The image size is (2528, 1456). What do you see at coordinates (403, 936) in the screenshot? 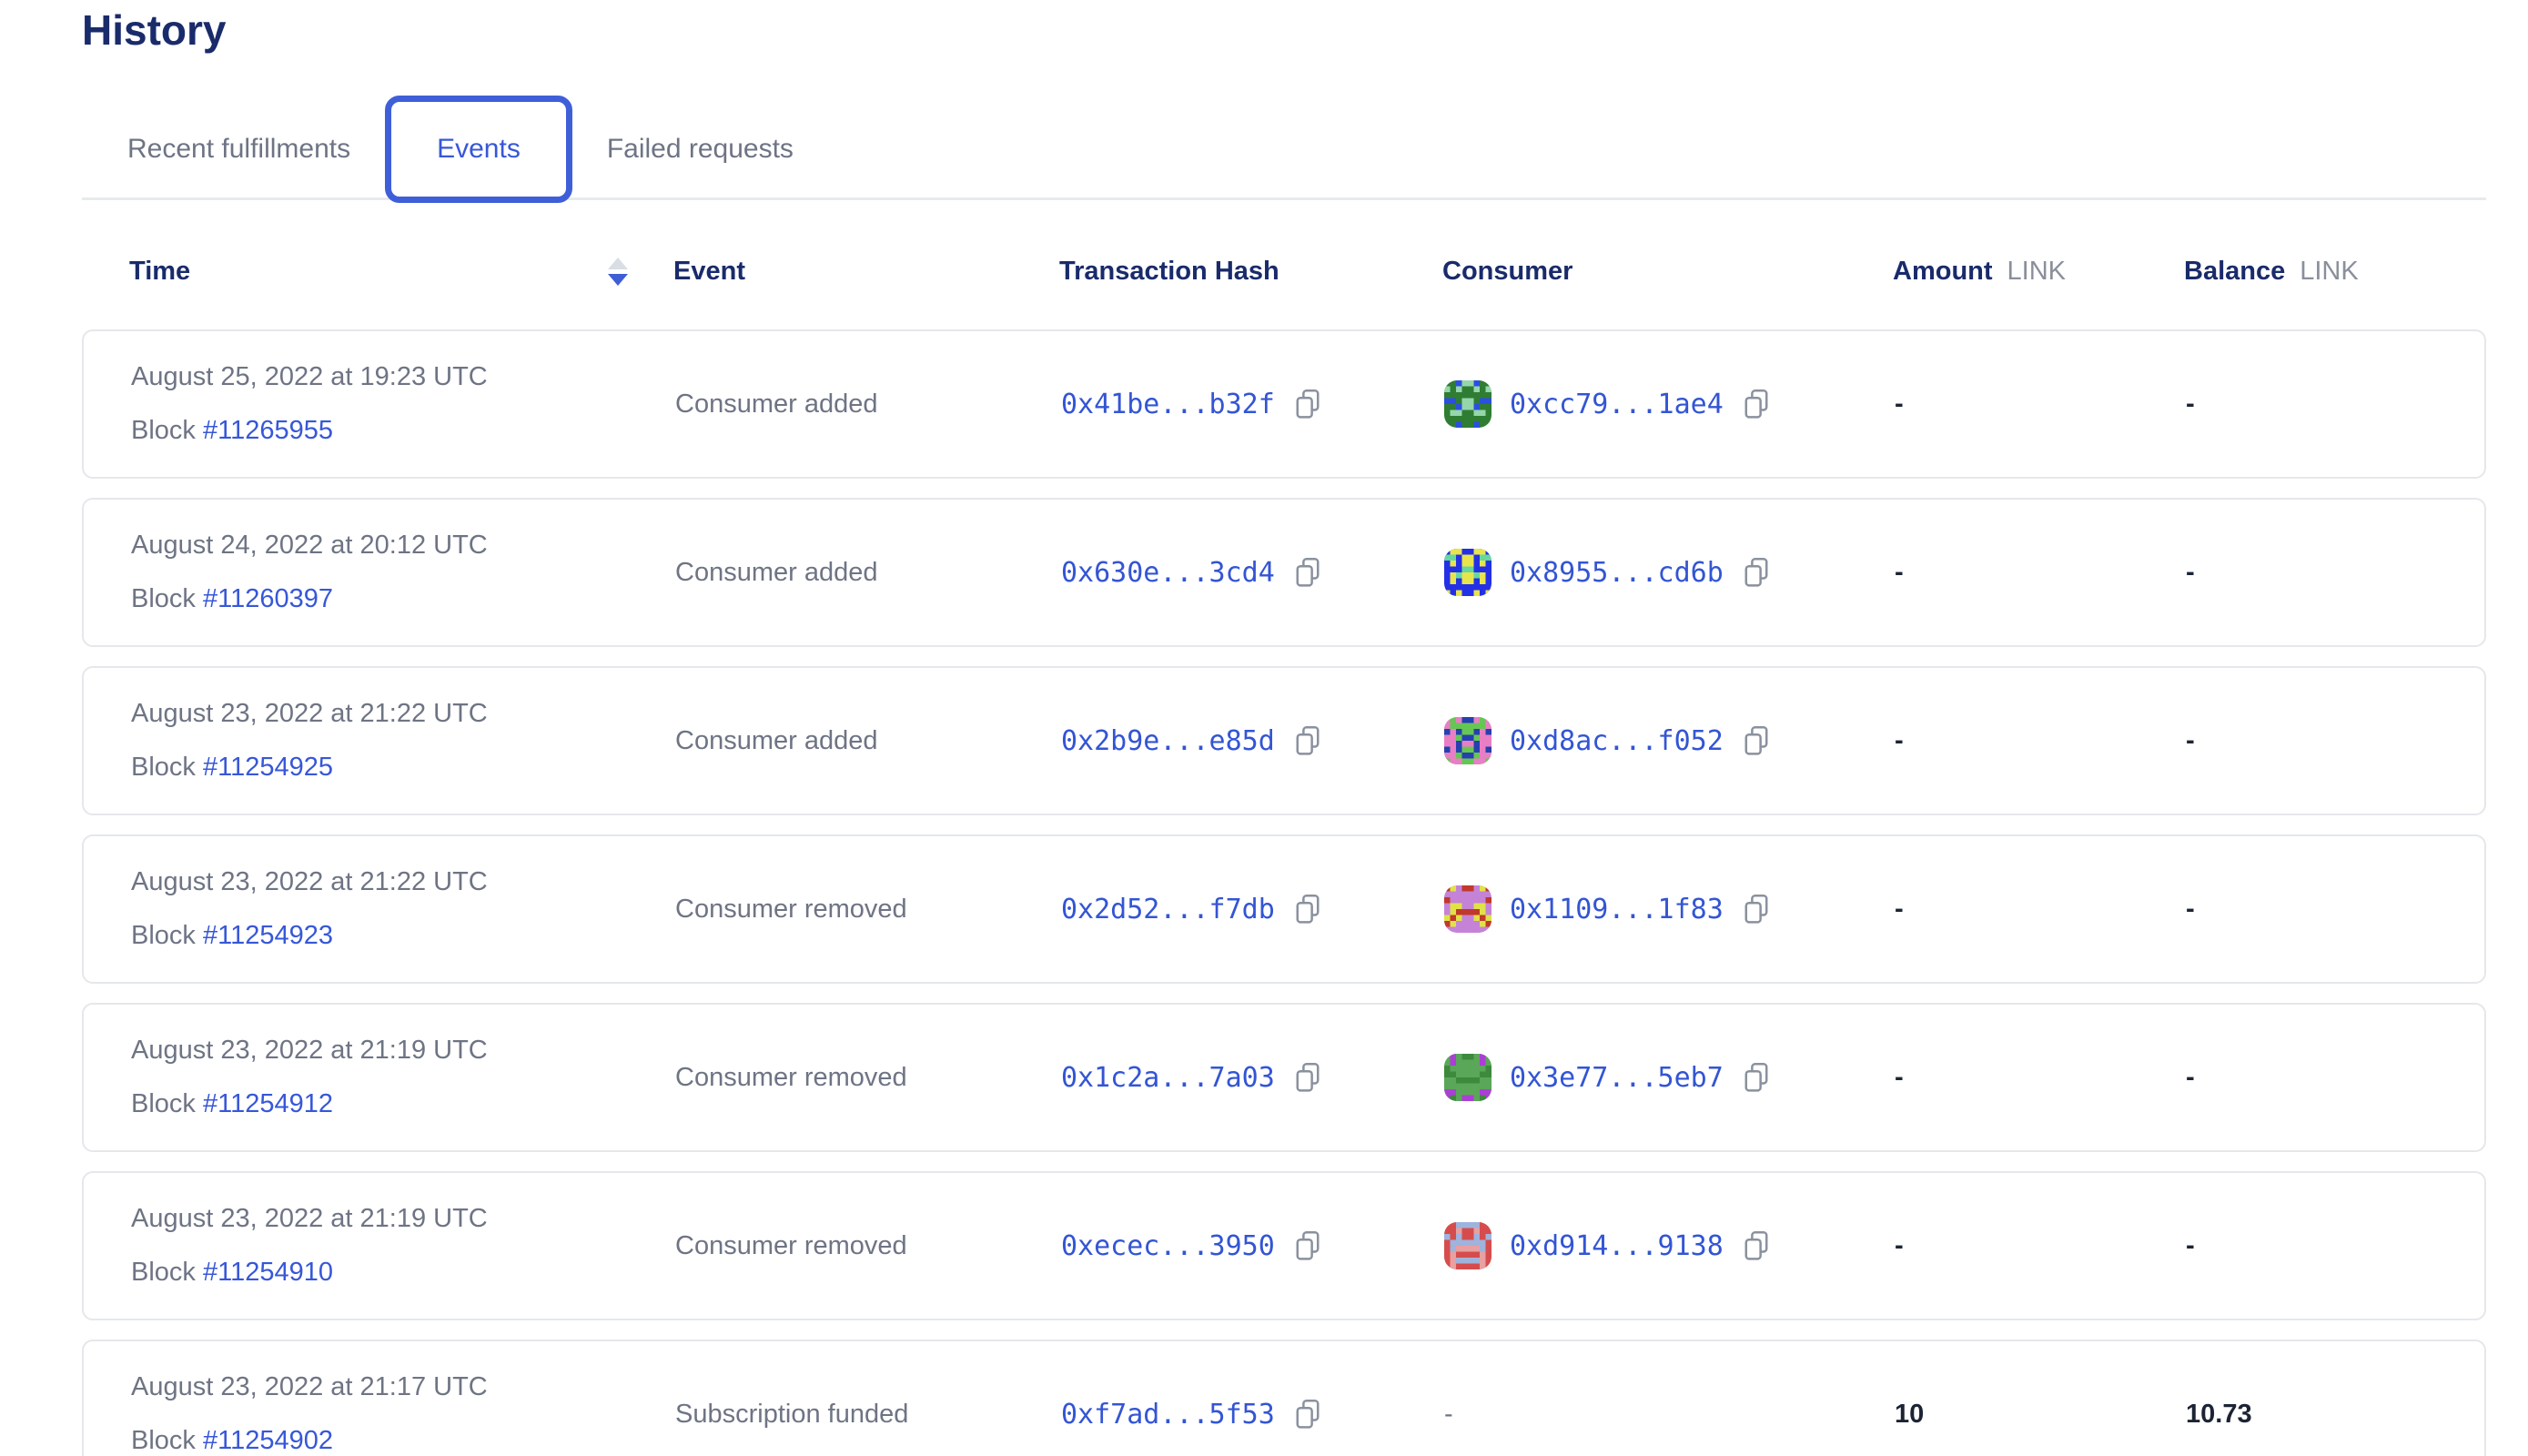
I see `block-line: Block #11254923` at bounding box center [403, 936].